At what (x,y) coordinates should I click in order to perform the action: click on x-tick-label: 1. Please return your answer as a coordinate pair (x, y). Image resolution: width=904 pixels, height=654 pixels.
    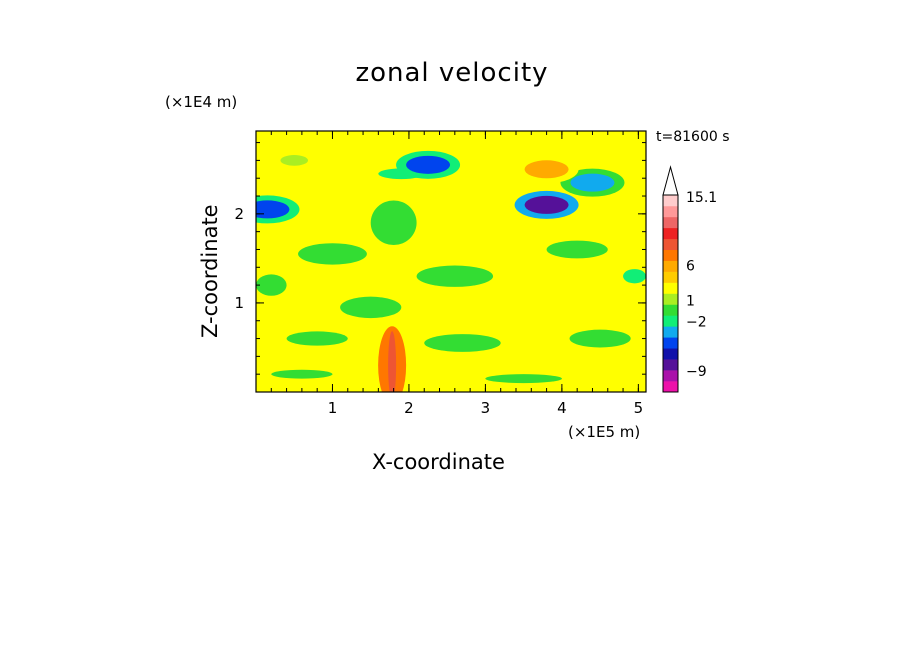
    Looking at the image, I should click on (333, 408).